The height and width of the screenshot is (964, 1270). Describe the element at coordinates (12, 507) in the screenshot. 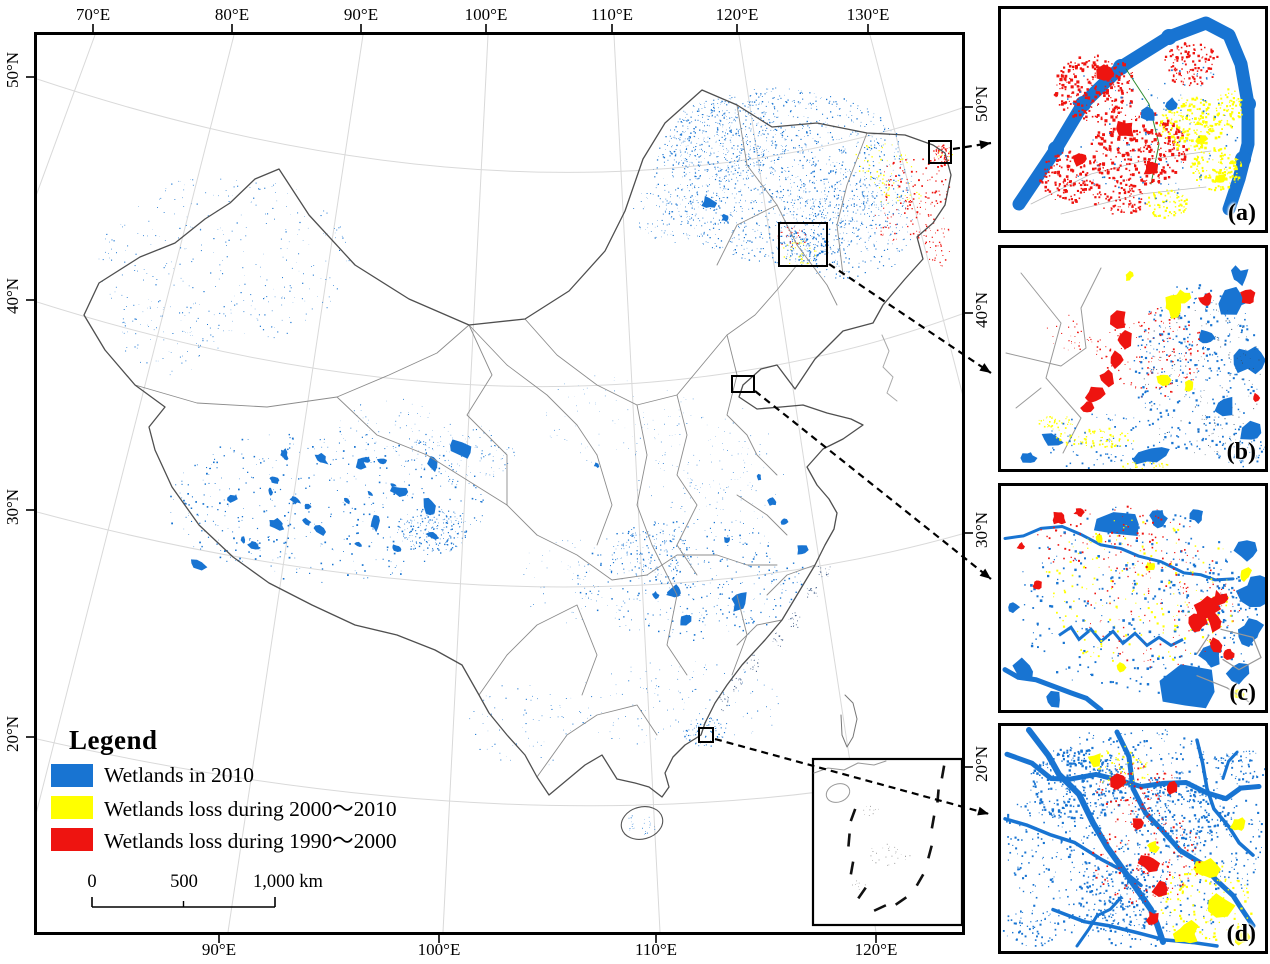

I see `axis-label-left-30n: 30°N` at that location.